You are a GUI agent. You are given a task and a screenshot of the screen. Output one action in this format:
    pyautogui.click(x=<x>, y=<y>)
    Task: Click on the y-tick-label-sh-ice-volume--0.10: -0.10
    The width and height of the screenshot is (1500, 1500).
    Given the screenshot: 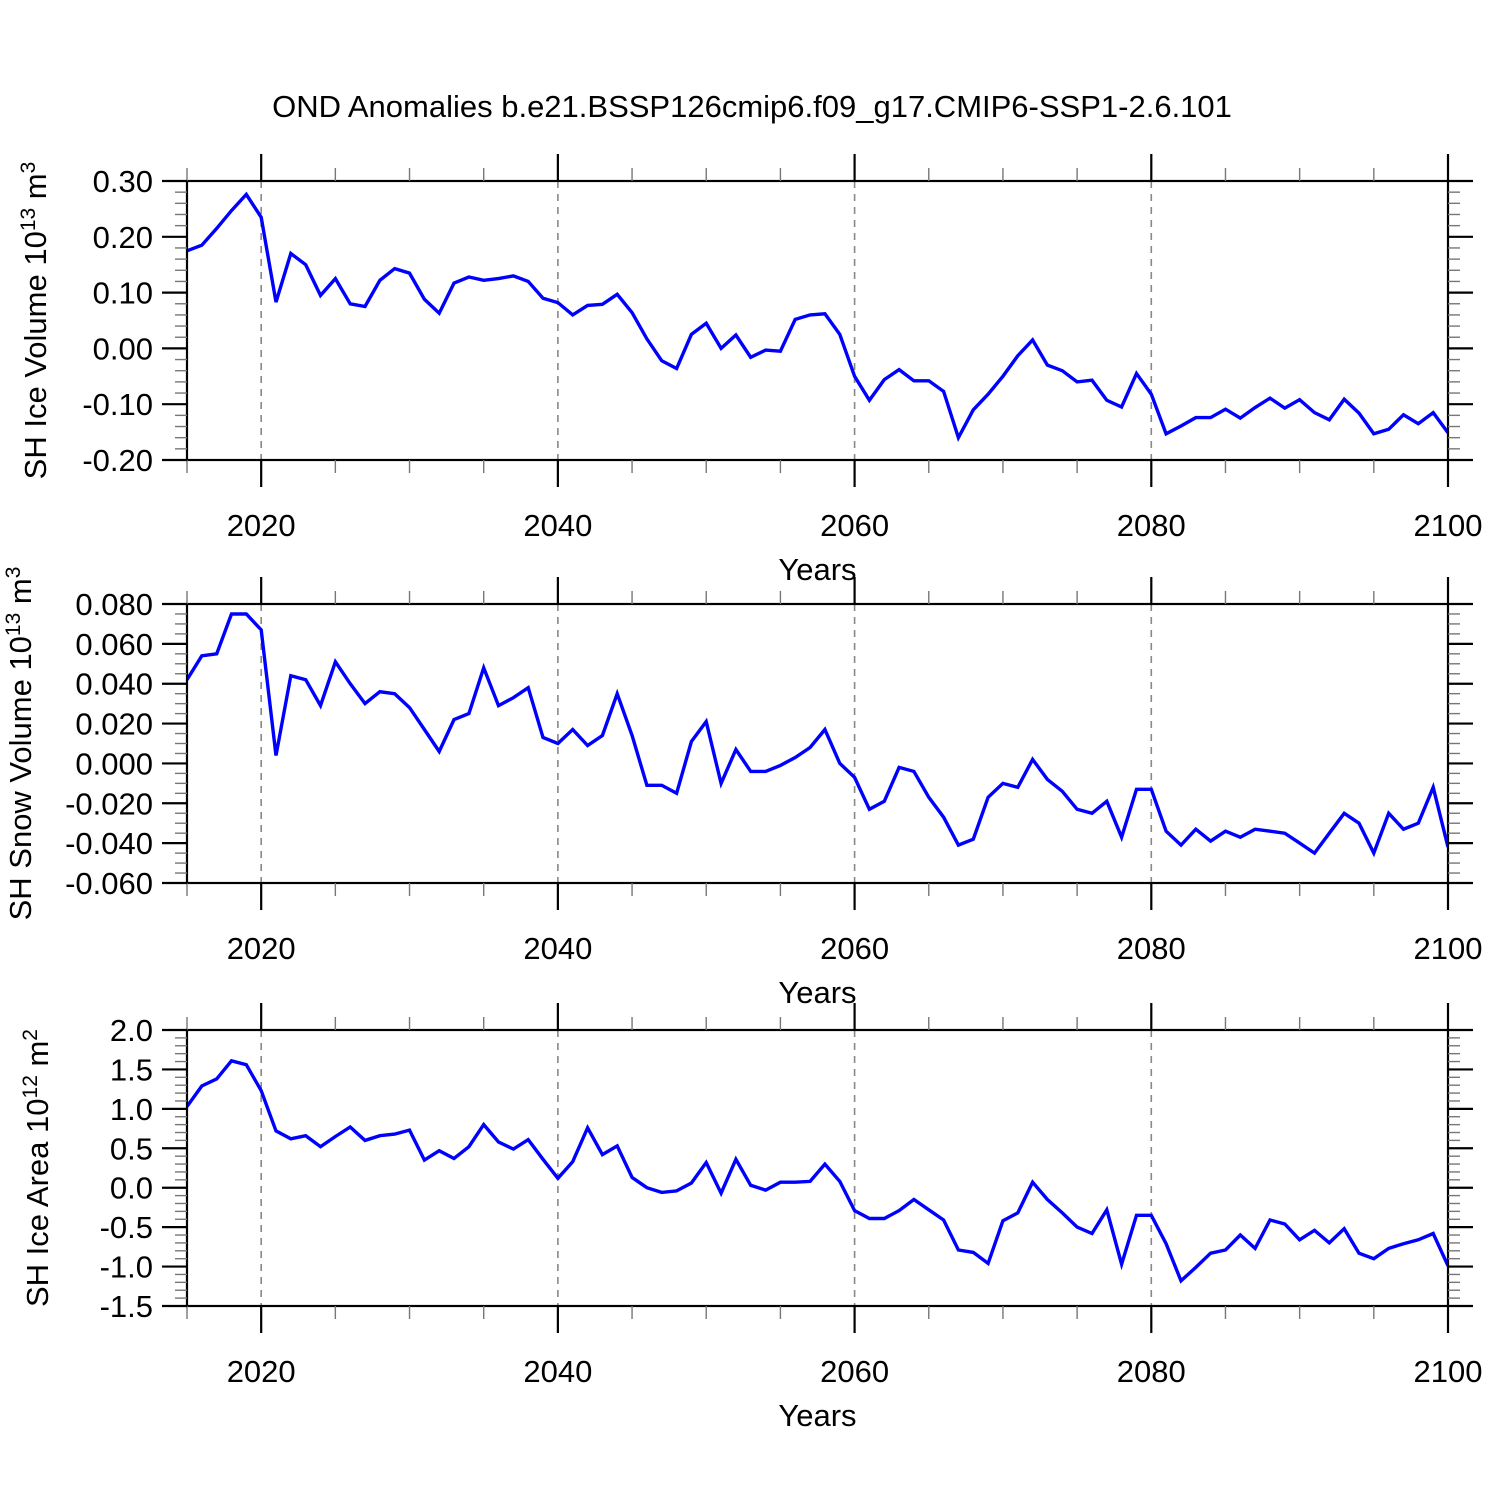 What is the action you would take?
    pyautogui.click(x=117, y=404)
    